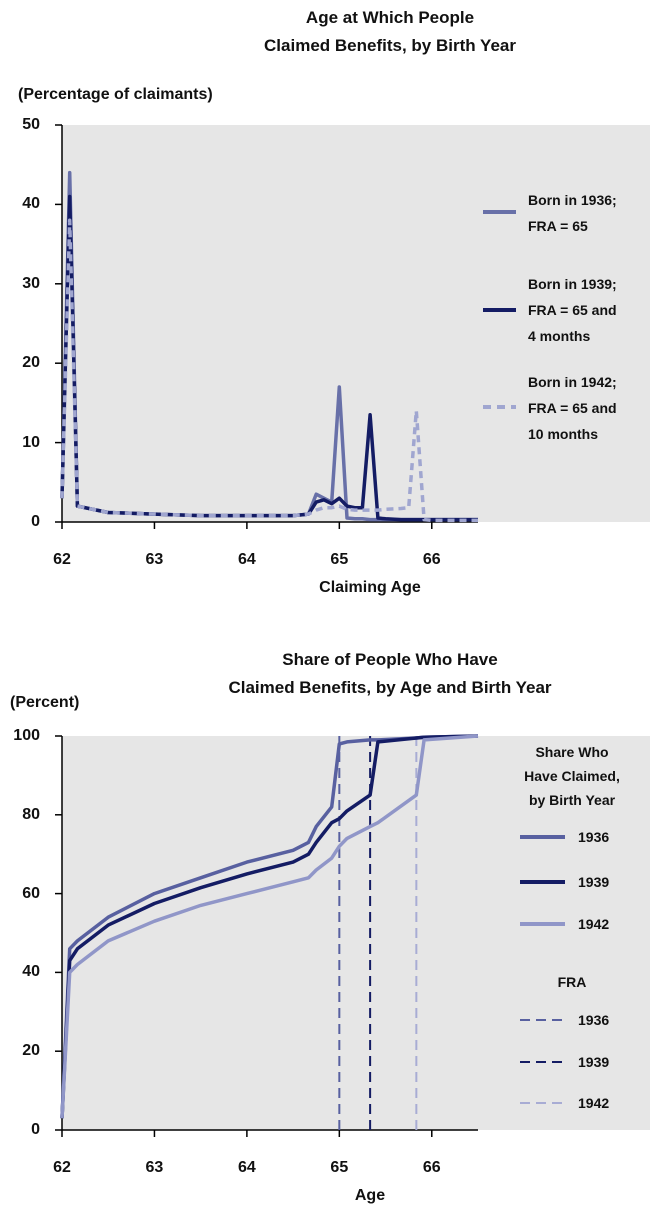  Describe the element at coordinates (115, 94) in the screenshot. I see `y-axis-label: (Percentage of claimants)` at that location.